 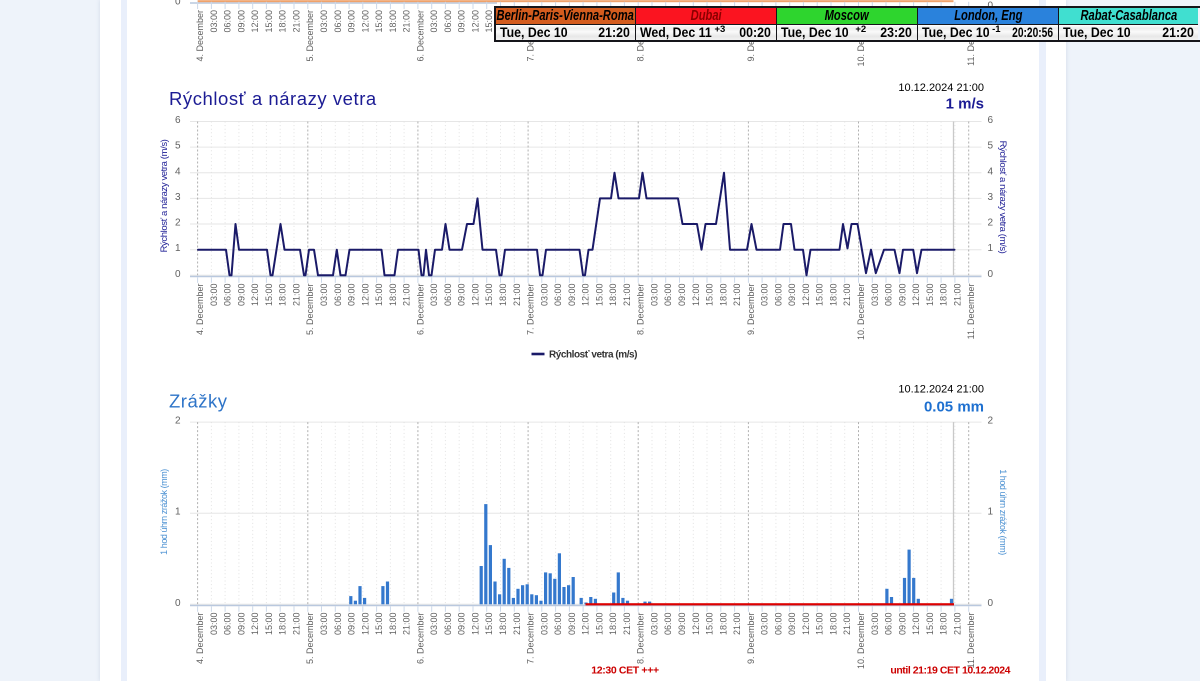 I want to click on svg-text: 0.05 mm, so click(x=954, y=407).